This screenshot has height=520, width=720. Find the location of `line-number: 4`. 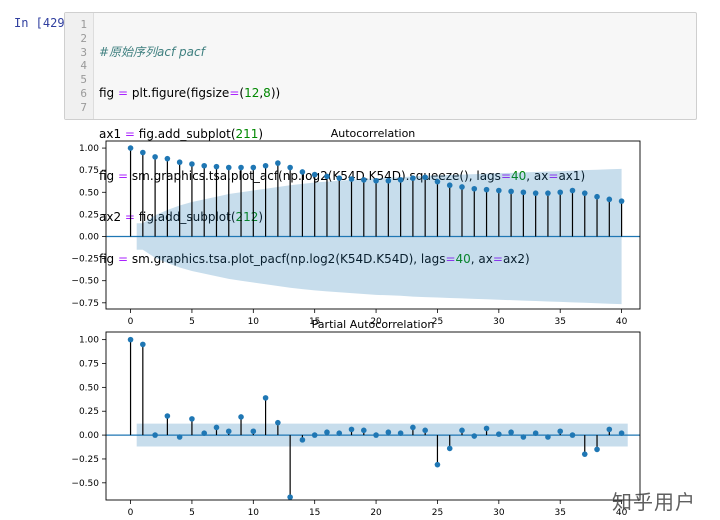

line-number: 4 is located at coordinates (83, 66).